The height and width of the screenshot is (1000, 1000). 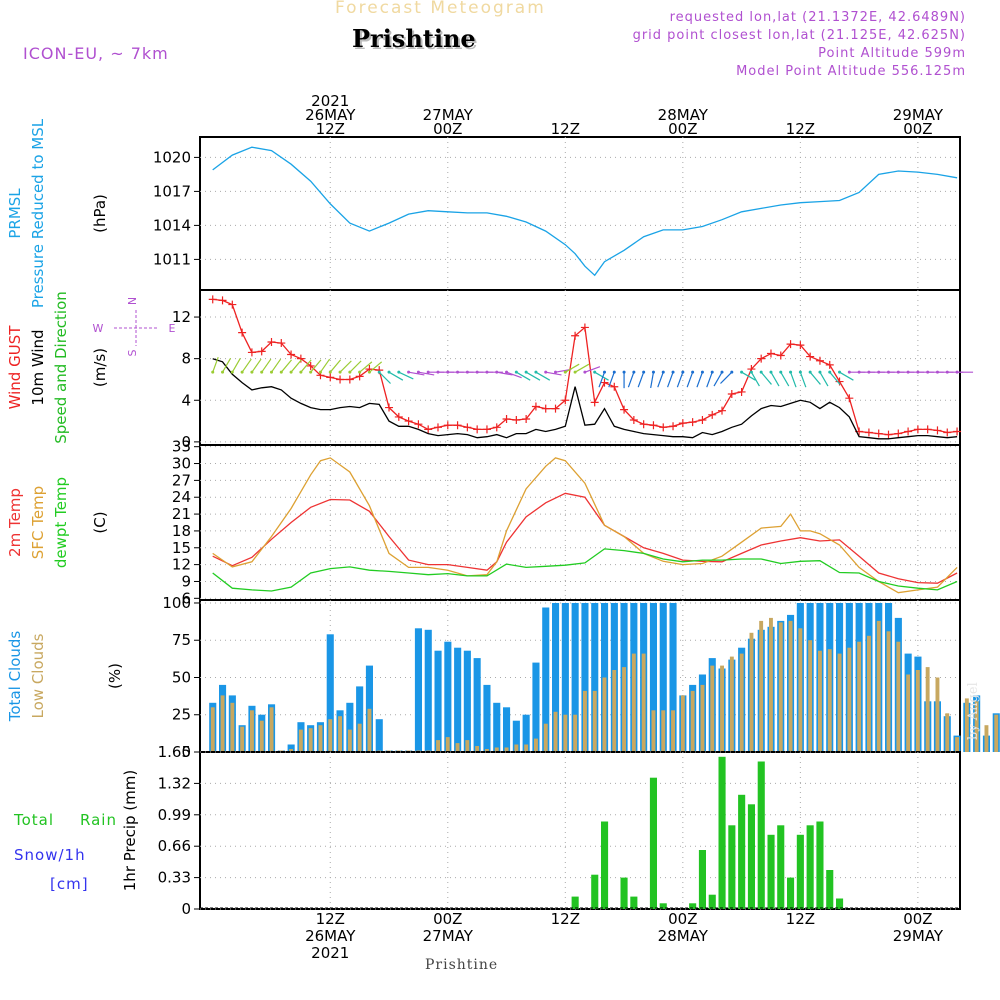 What do you see at coordinates (174, 878) in the screenshot?
I see `y-tick-label: 0.33` at bounding box center [174, 878].